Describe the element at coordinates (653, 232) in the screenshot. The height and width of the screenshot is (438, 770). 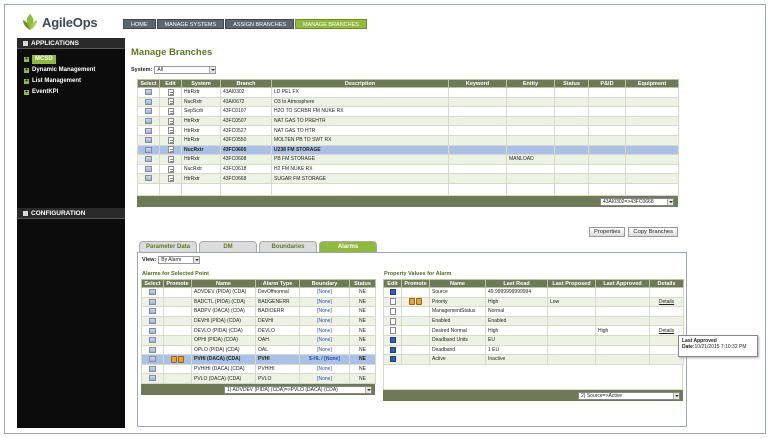
I see `copy-branches-button: Copy Branches` at that location.